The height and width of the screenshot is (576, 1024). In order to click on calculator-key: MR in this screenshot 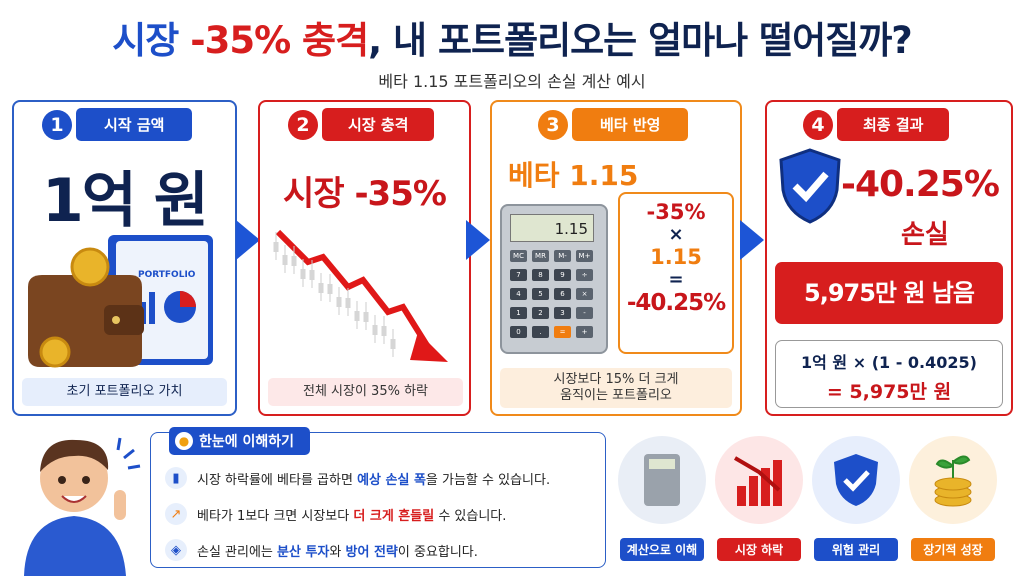, I will do `click(540, 256)`.